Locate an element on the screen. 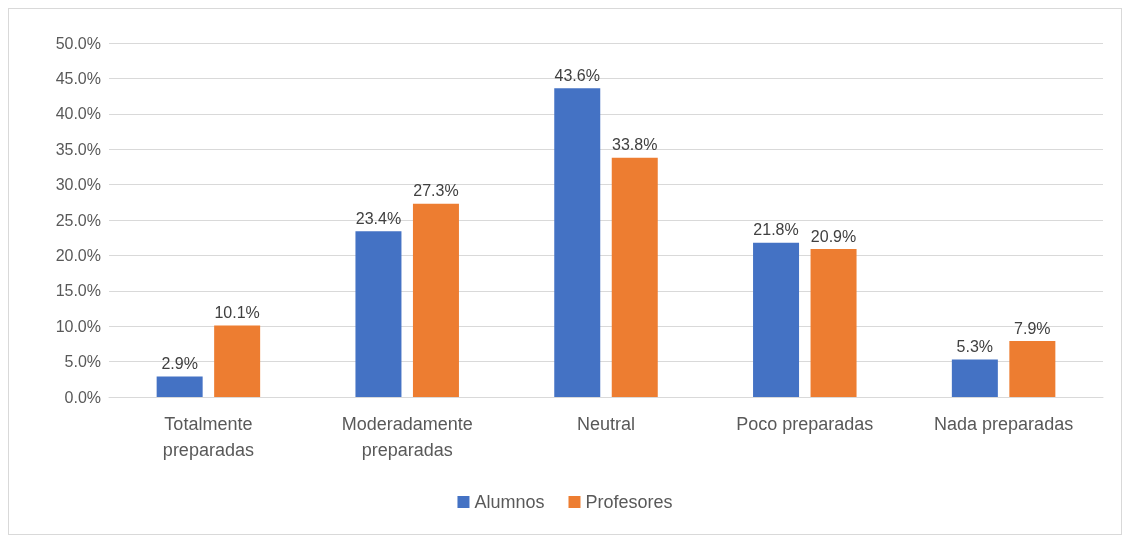  data-label: 23.4% is located at coordinates (378, 218).